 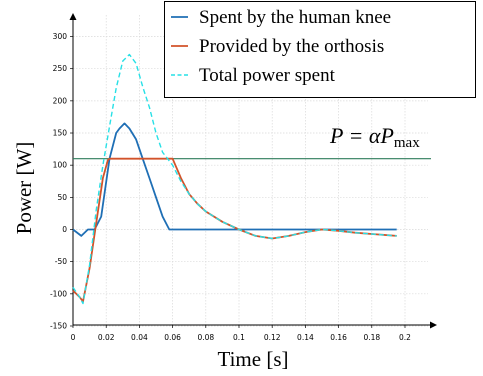 What do you see at coordinates (73, 337) in the screenshot?
I see `x-tick-label-0: 0` at bounding box center [73, 337].